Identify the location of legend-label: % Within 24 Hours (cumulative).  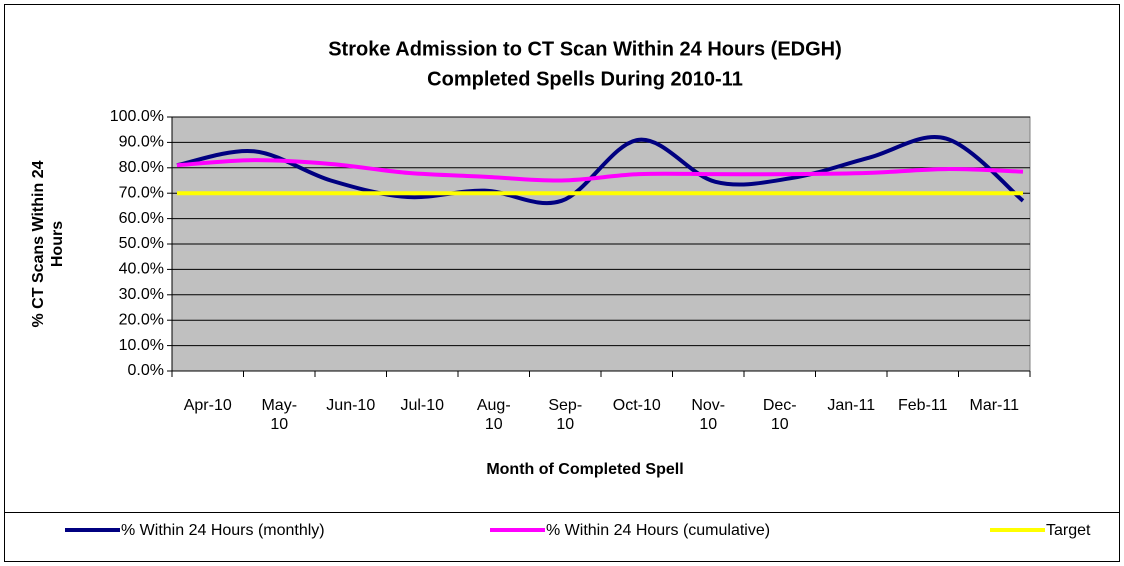
(658, 530).